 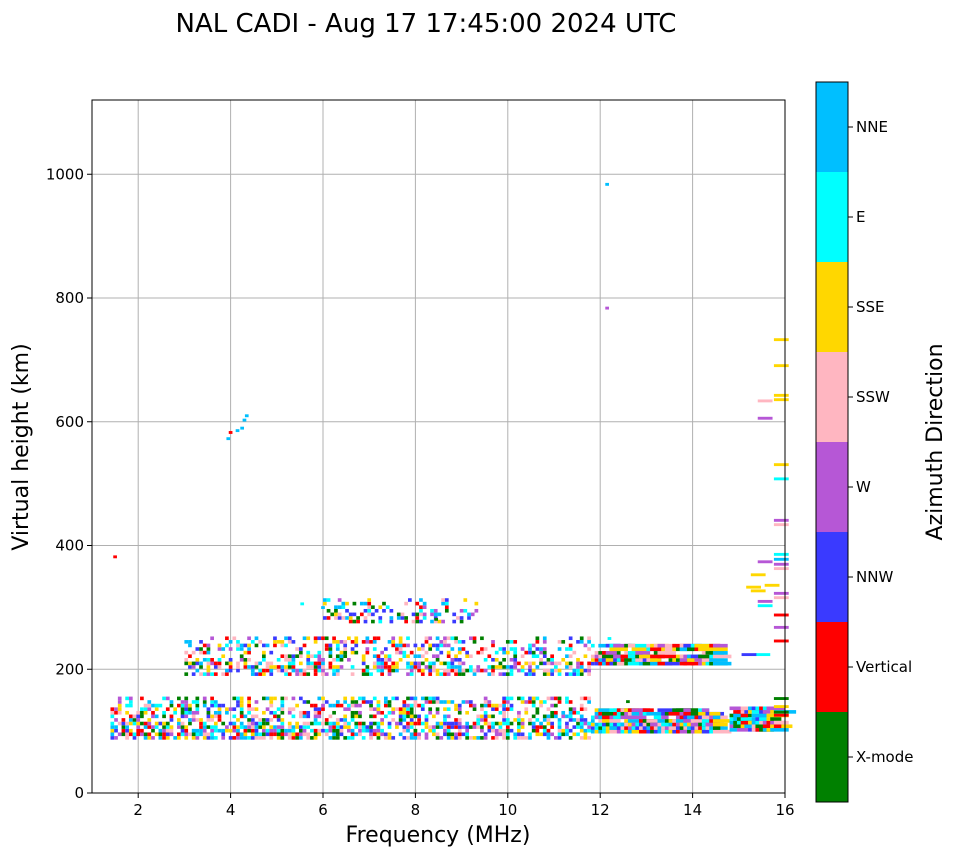 What do you see at coordinates (860, 217) in the screenshot?
I see `colorbar-tick-label: E` at bounding box center [860, 217].